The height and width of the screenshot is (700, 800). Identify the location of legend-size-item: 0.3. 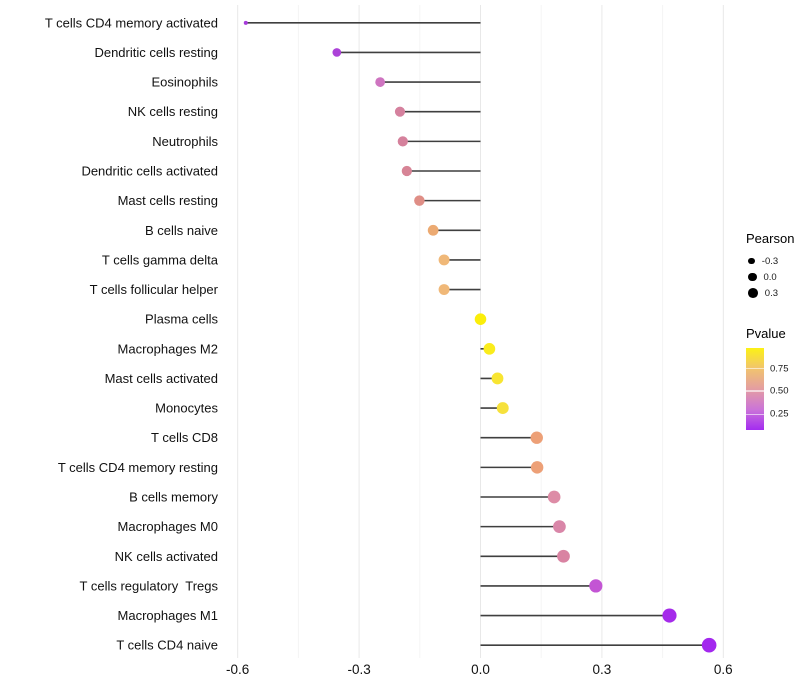
(773, 293).